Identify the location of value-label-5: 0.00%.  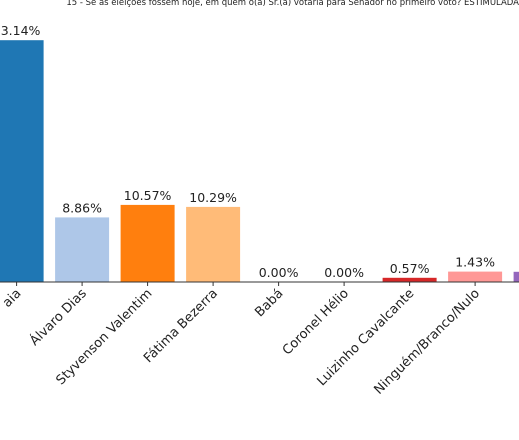
(344, 272).